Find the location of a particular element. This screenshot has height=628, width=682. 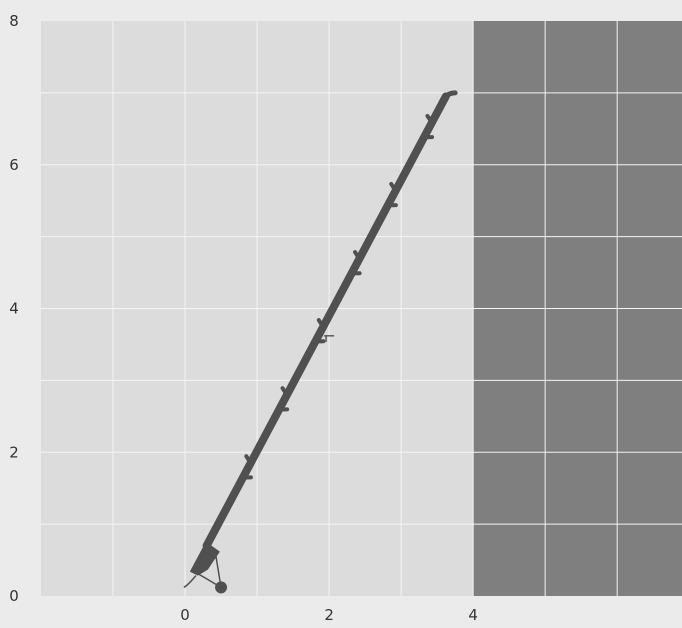

y-tick-label: 4 is located at coordinates (14, 309).